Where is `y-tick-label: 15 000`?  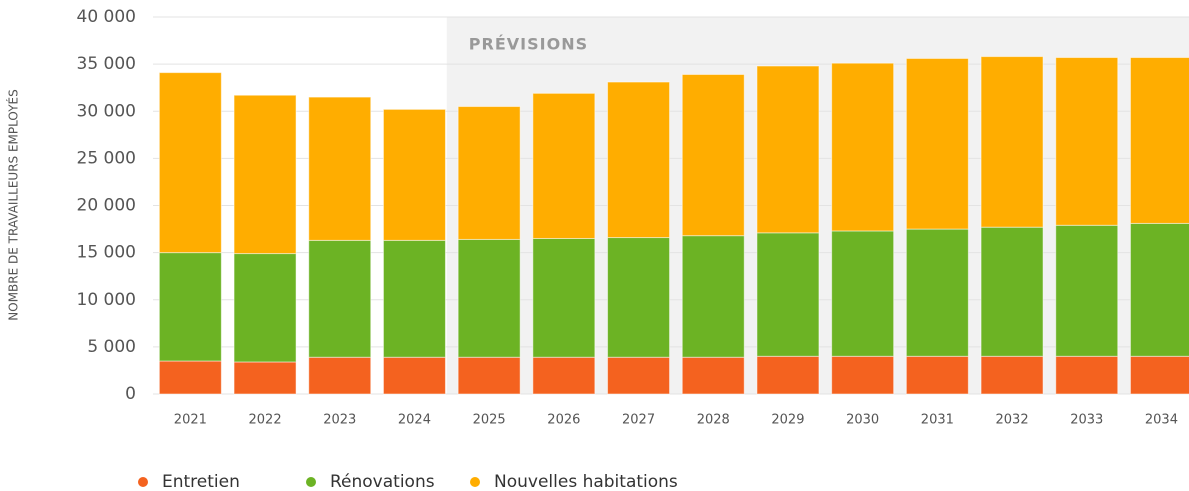 y-tick-label: 15 000 is located at coordinates (106, 253).